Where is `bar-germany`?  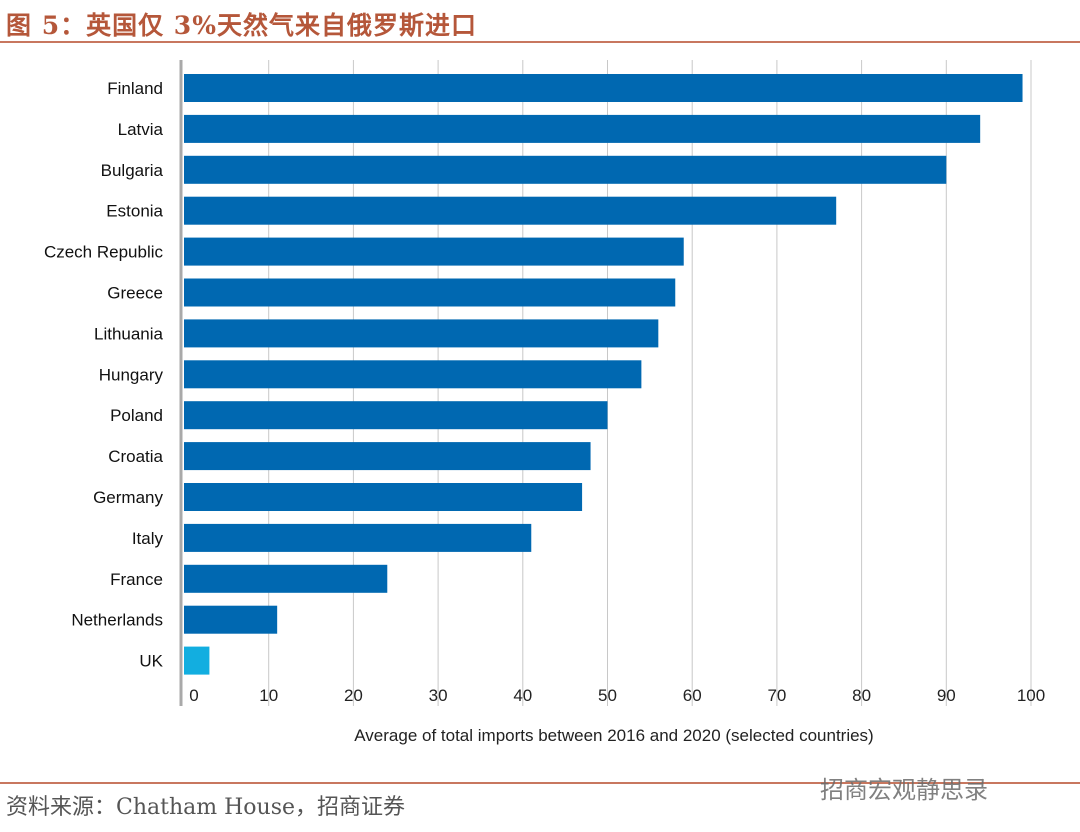
bar-germany is located at coordinates (383, 497).